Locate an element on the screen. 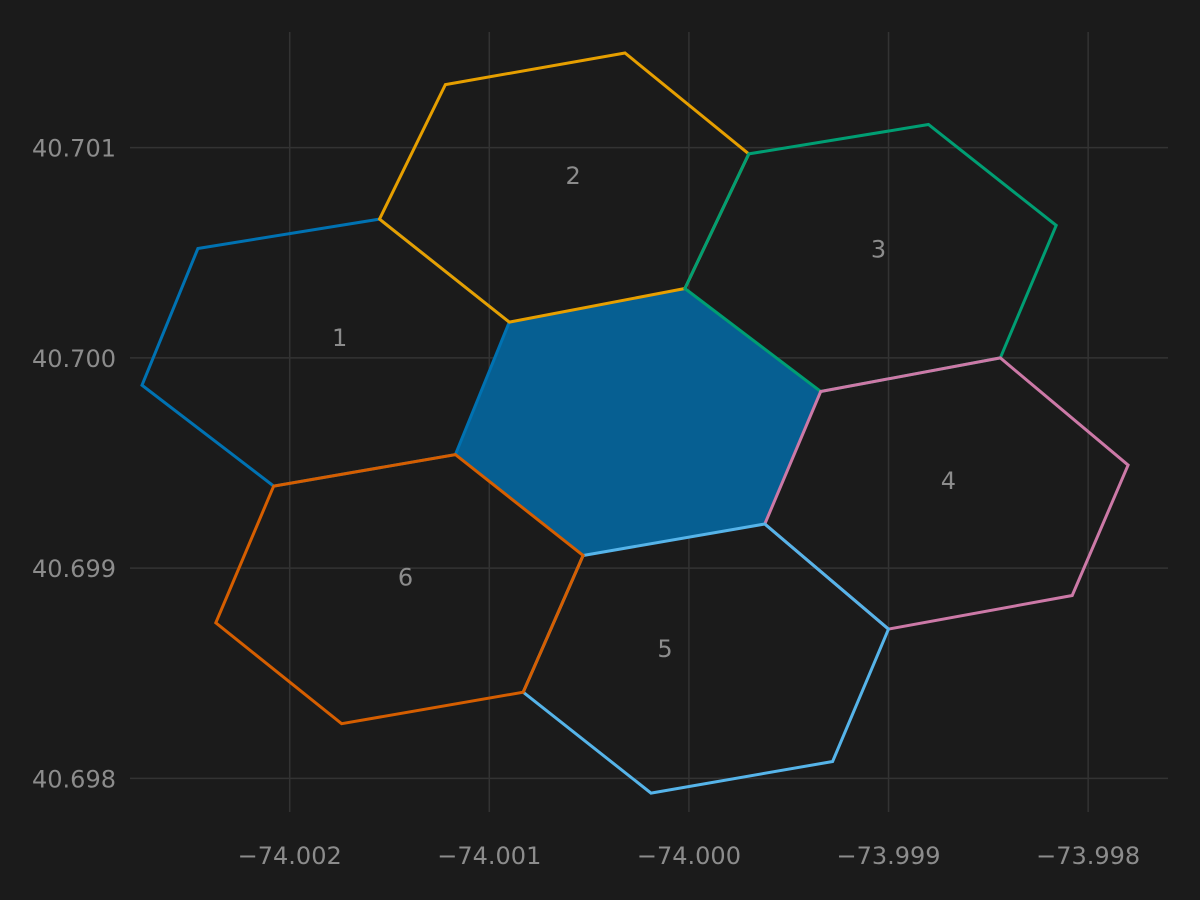  x-axis-tick-labels: −74.002 −74.001 −74.000 −73.999 −73.998 is located at coordinates (689, 856).